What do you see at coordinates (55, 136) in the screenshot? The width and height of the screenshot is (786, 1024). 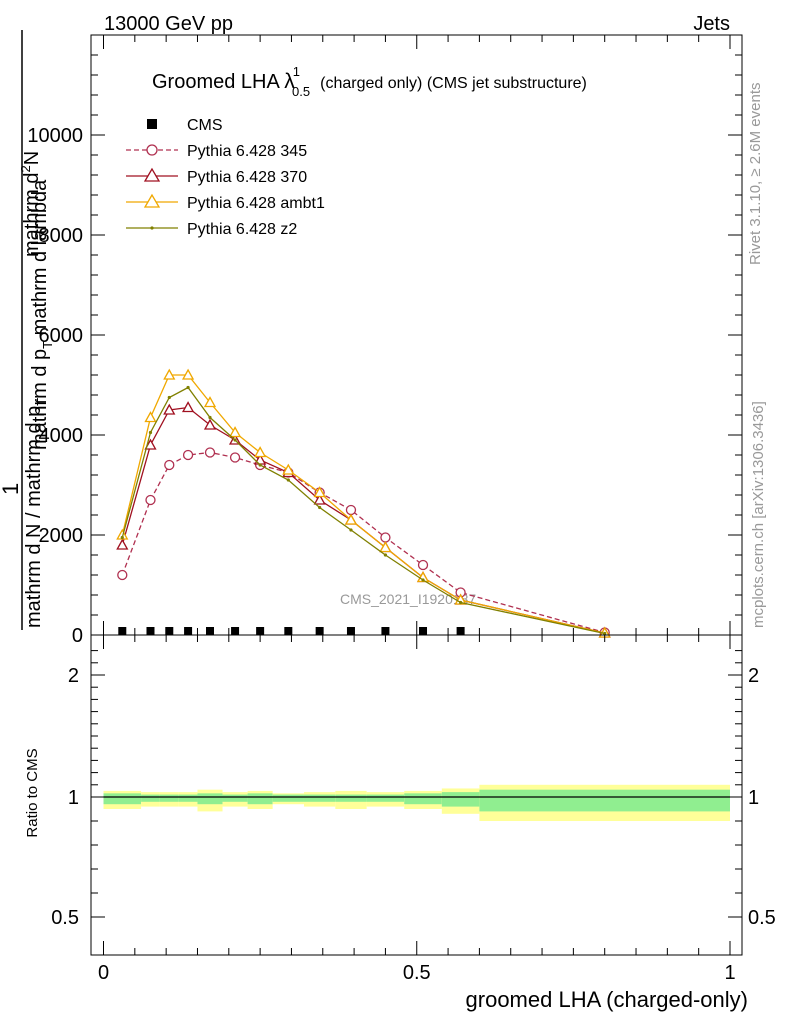 I see `main-ytick-label: 10000` at bounding box center [55, 136].